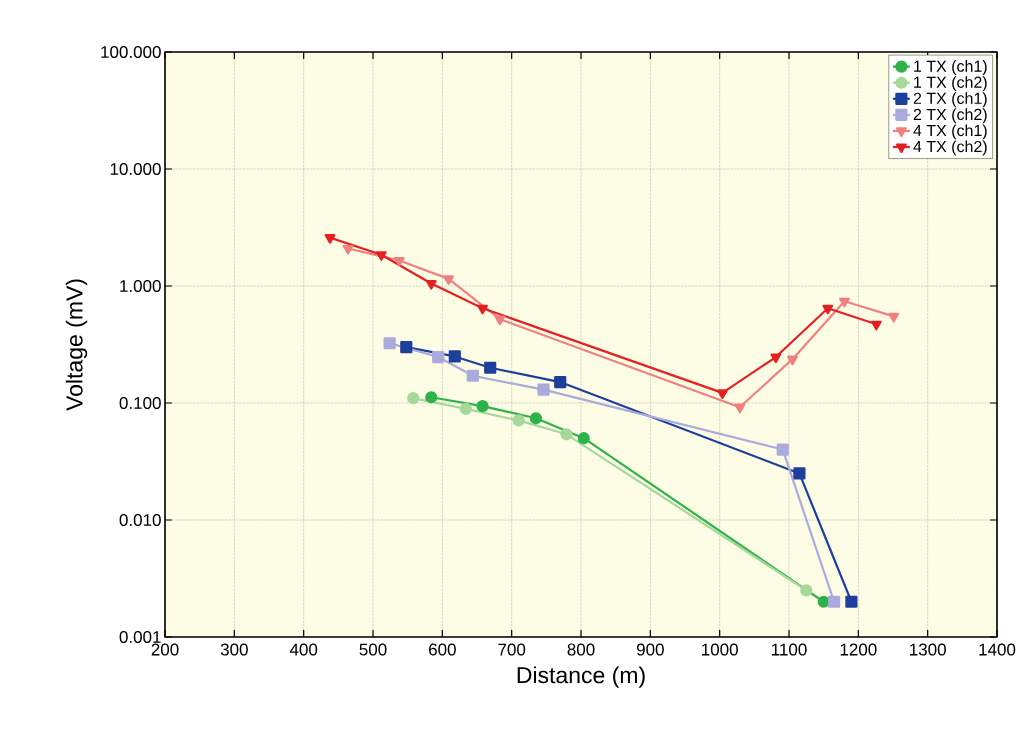 This screenshot has height=734, width=1031. What do you see at coordinates (165, 649) in the screenshot?
I see `x-tick-label: 200` at bounding box center [165, 649].